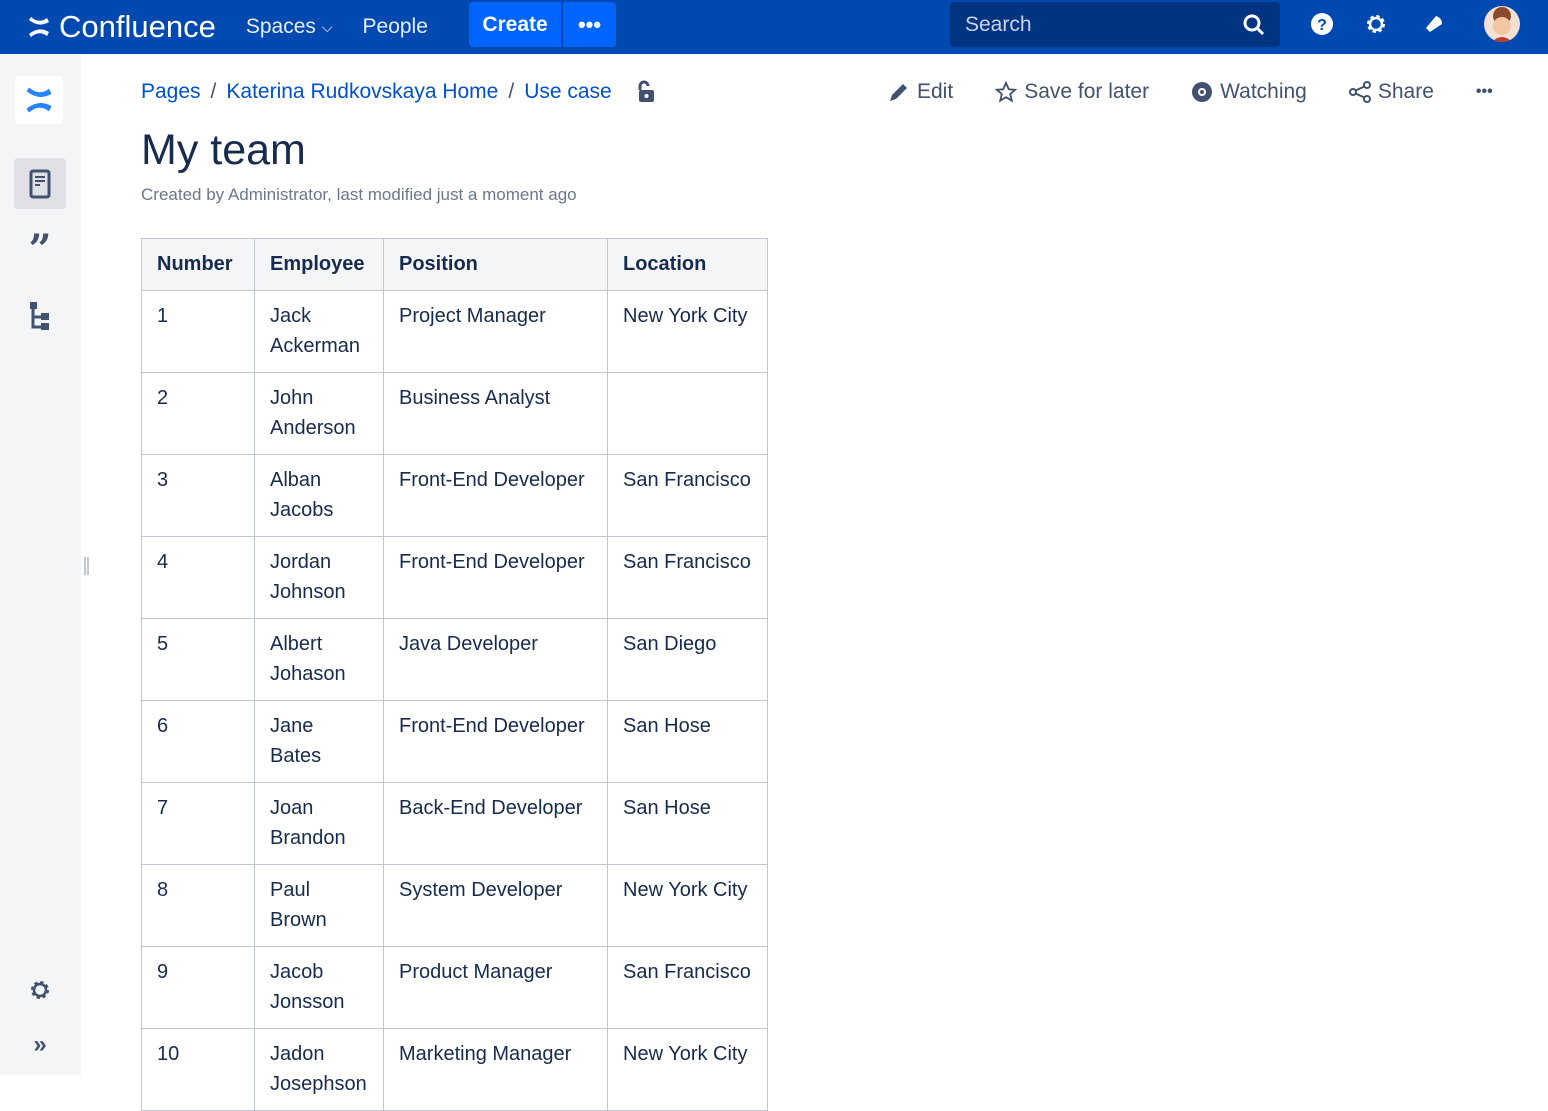  I want to click on table-cell: Jadon Josephson, so click(319, 1069).